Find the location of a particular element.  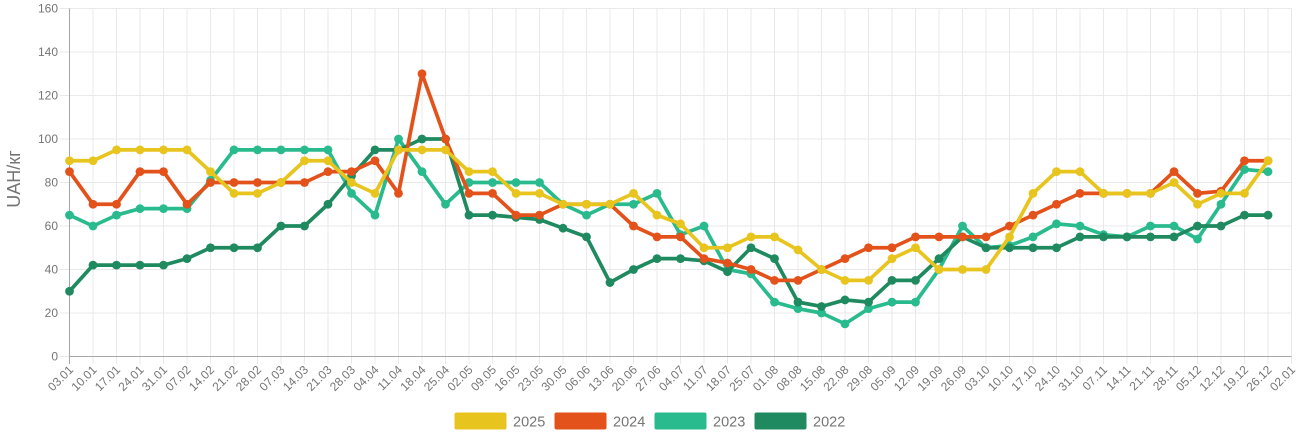

svg-text: 40 is located at coordinates (52, 270).